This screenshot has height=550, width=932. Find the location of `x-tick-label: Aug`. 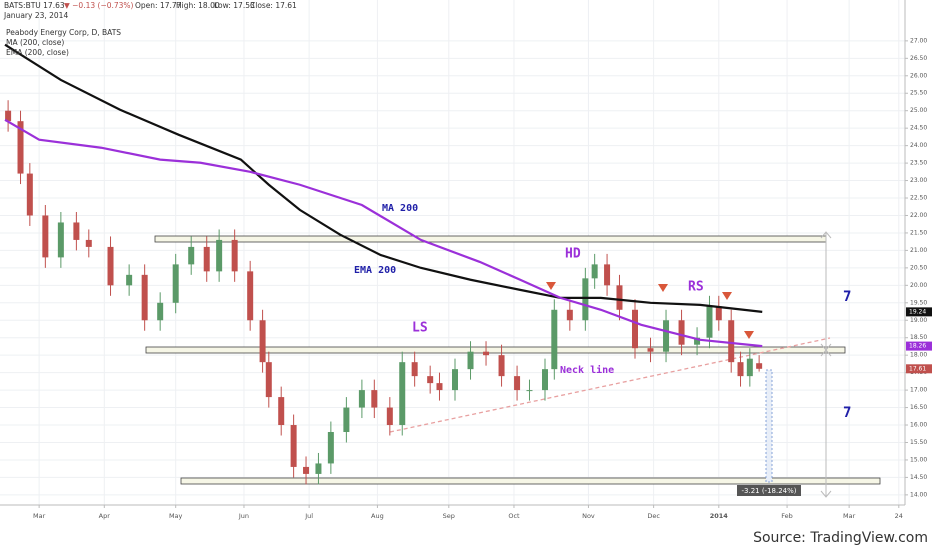

x-tick-label: Aug is located at coordinates (377, 516).